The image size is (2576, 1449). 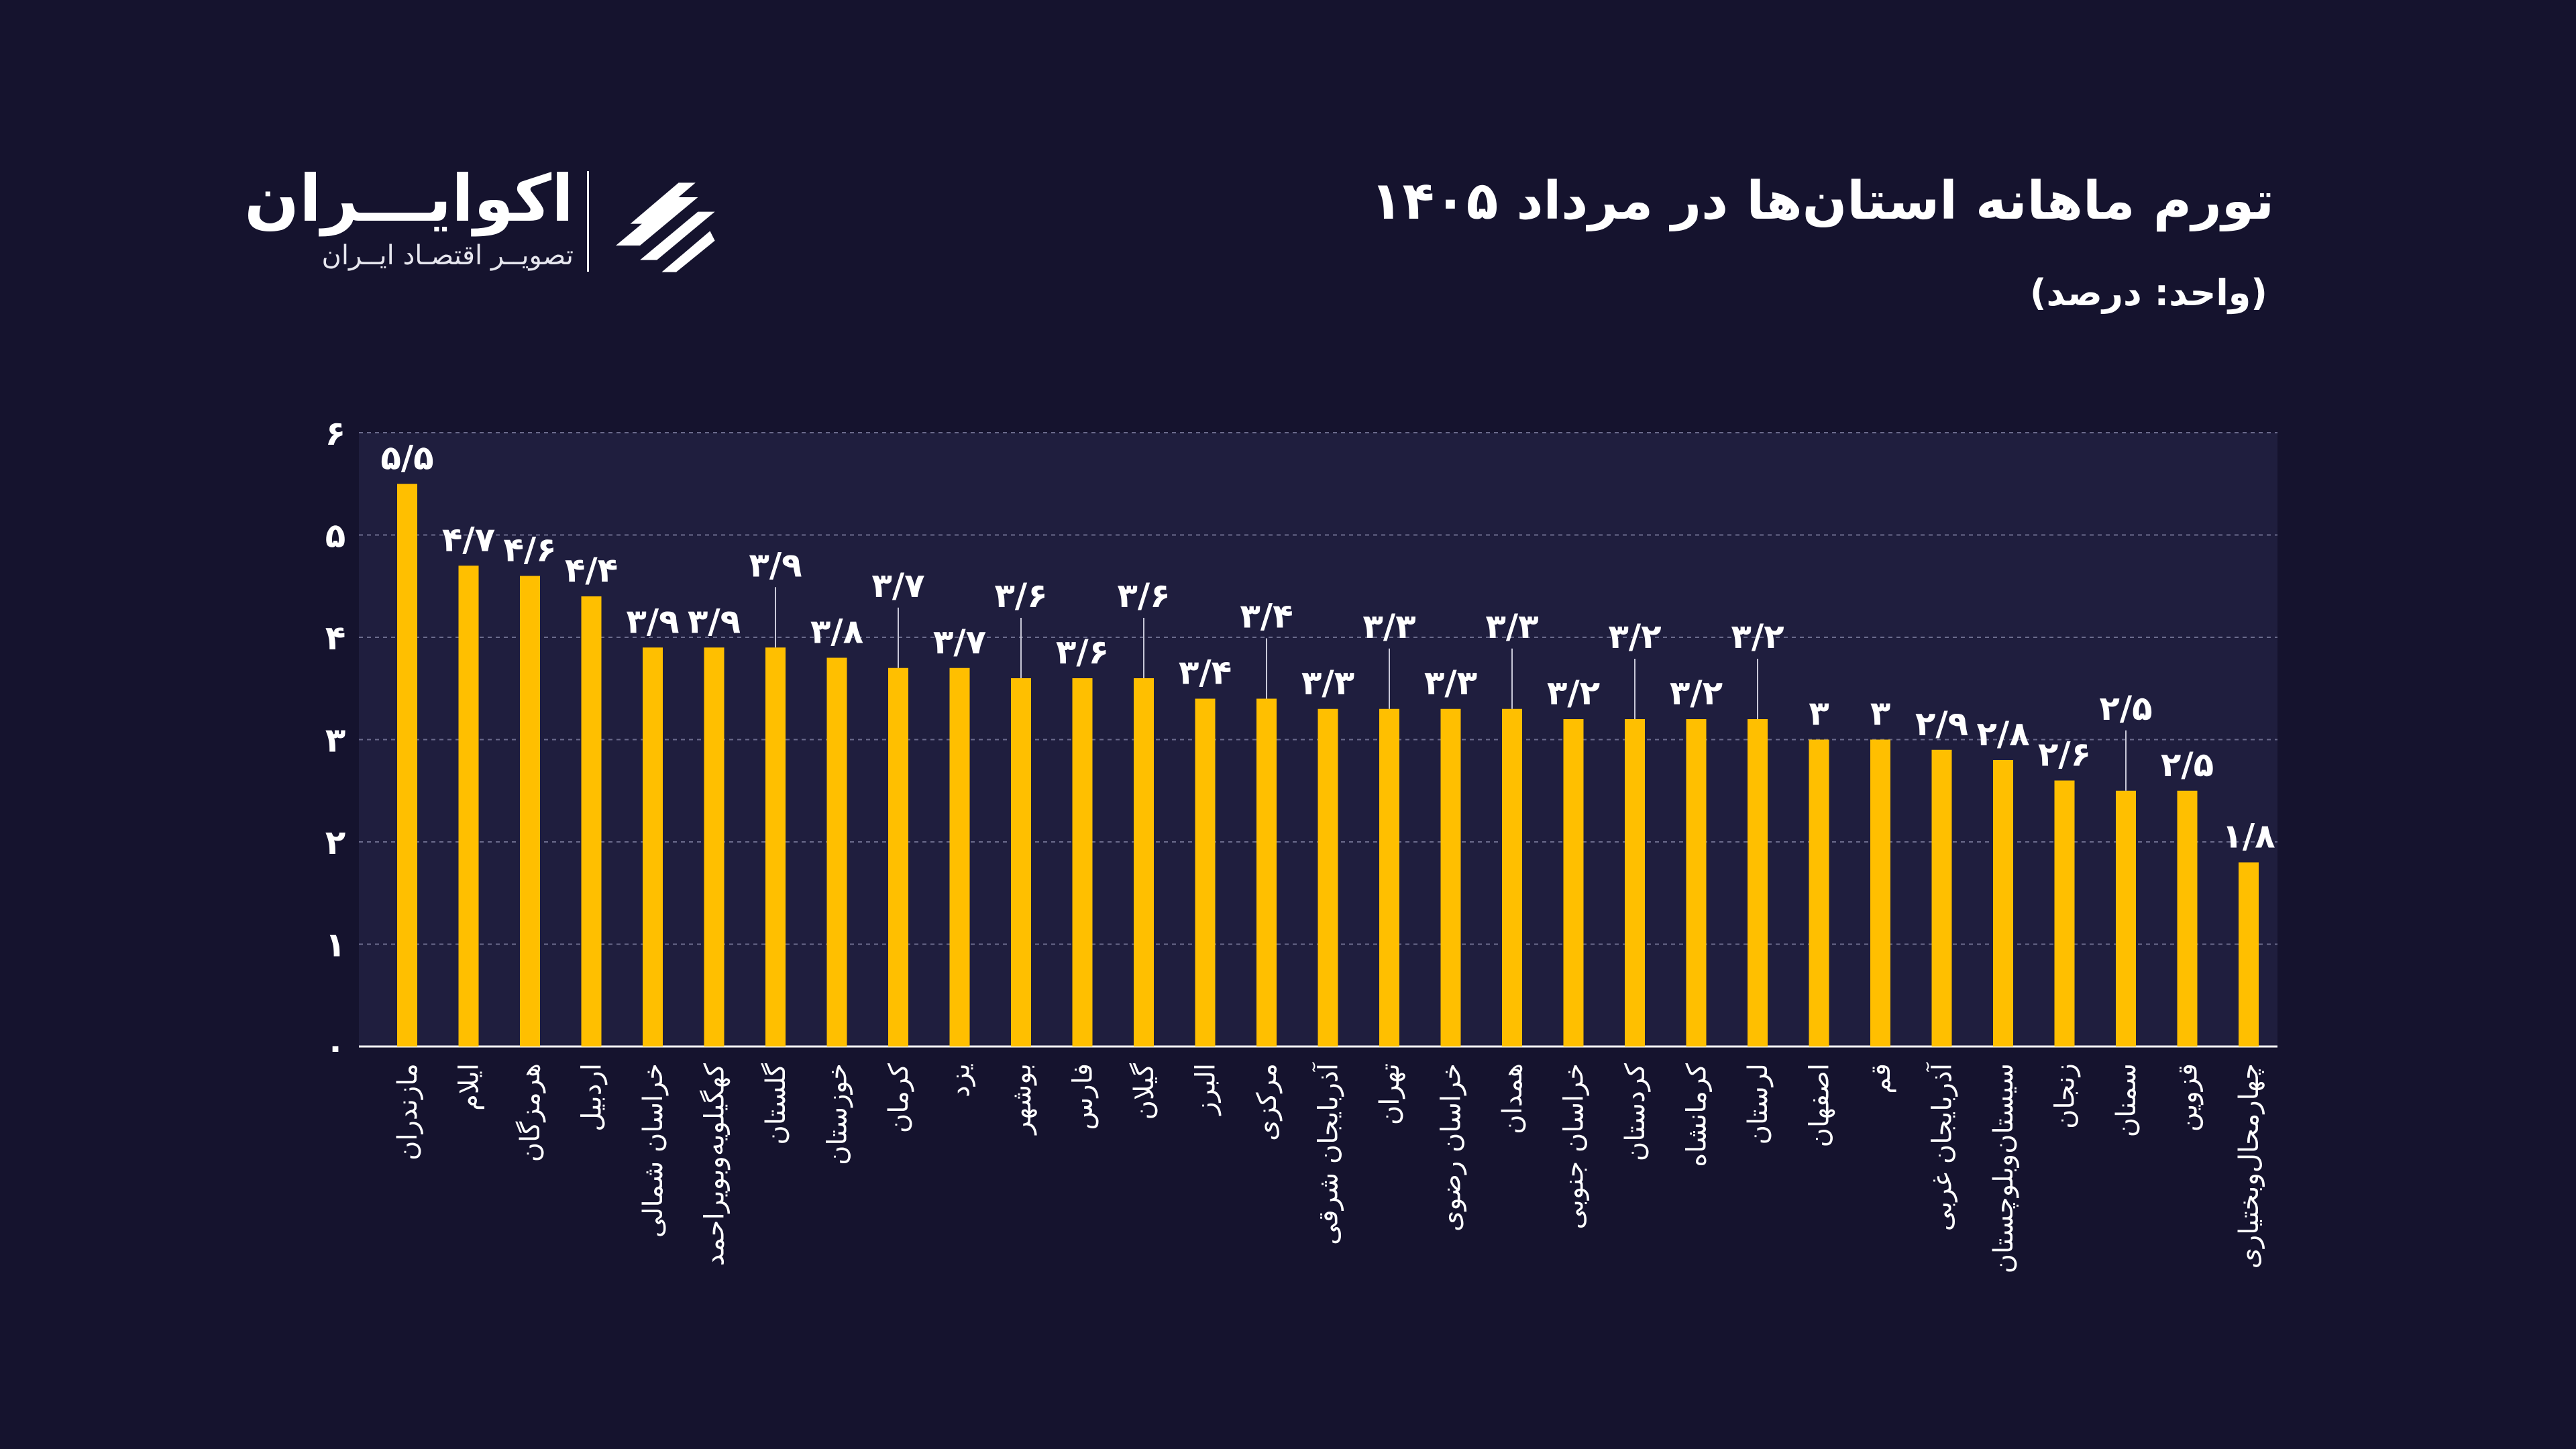 I want to click on x-tick-label: فارس, so click(x=1083, y=1096).